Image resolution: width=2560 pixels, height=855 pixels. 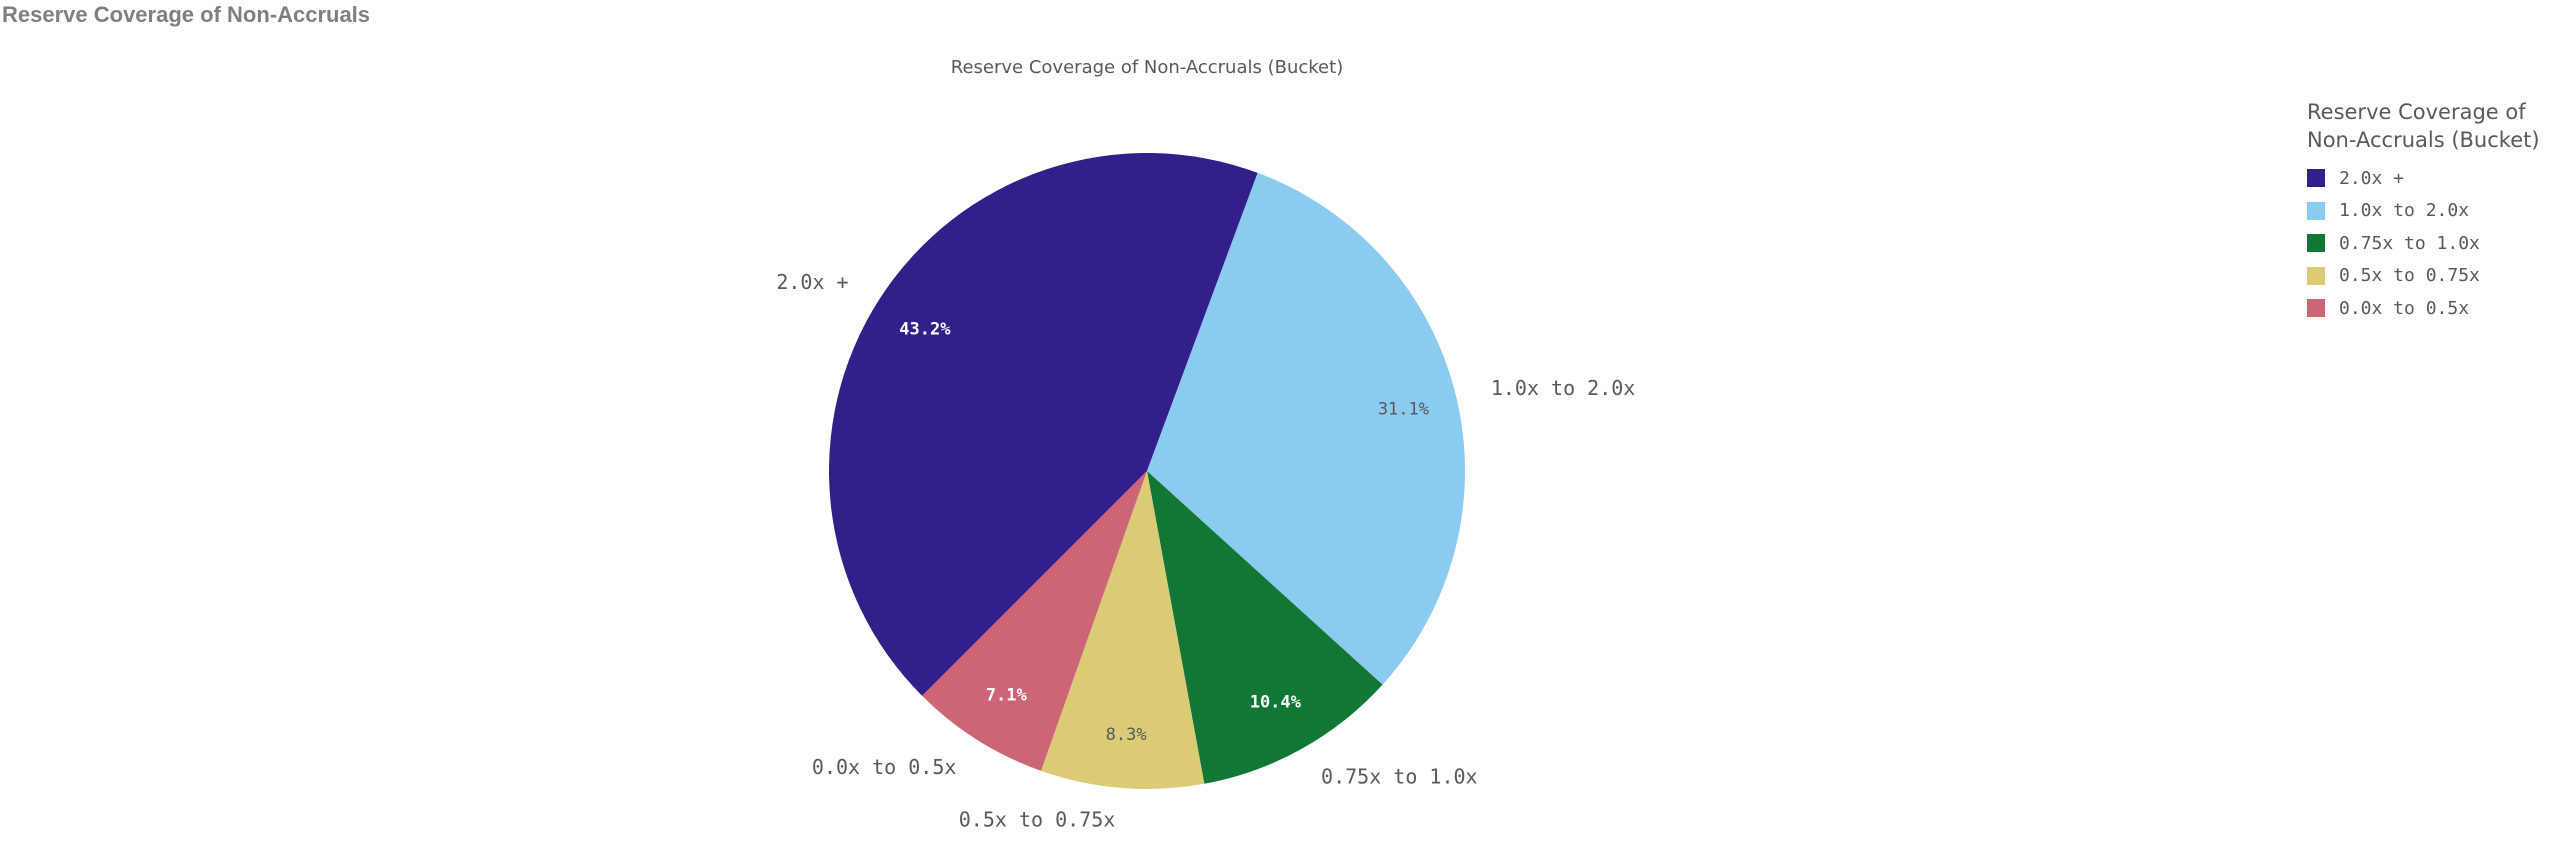 What do you see at coordinates (884, 767) in the screenshot?
I see `pie-category-label-0-0x-to-0-5x: 0.0x to 0.5x` at bounding box center [884, 767].